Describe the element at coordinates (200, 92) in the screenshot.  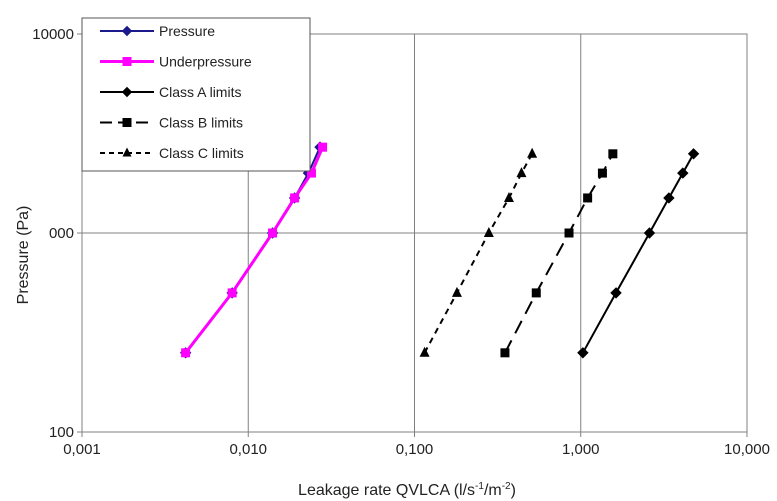
I see `legend-label: Class A limits` at that location.